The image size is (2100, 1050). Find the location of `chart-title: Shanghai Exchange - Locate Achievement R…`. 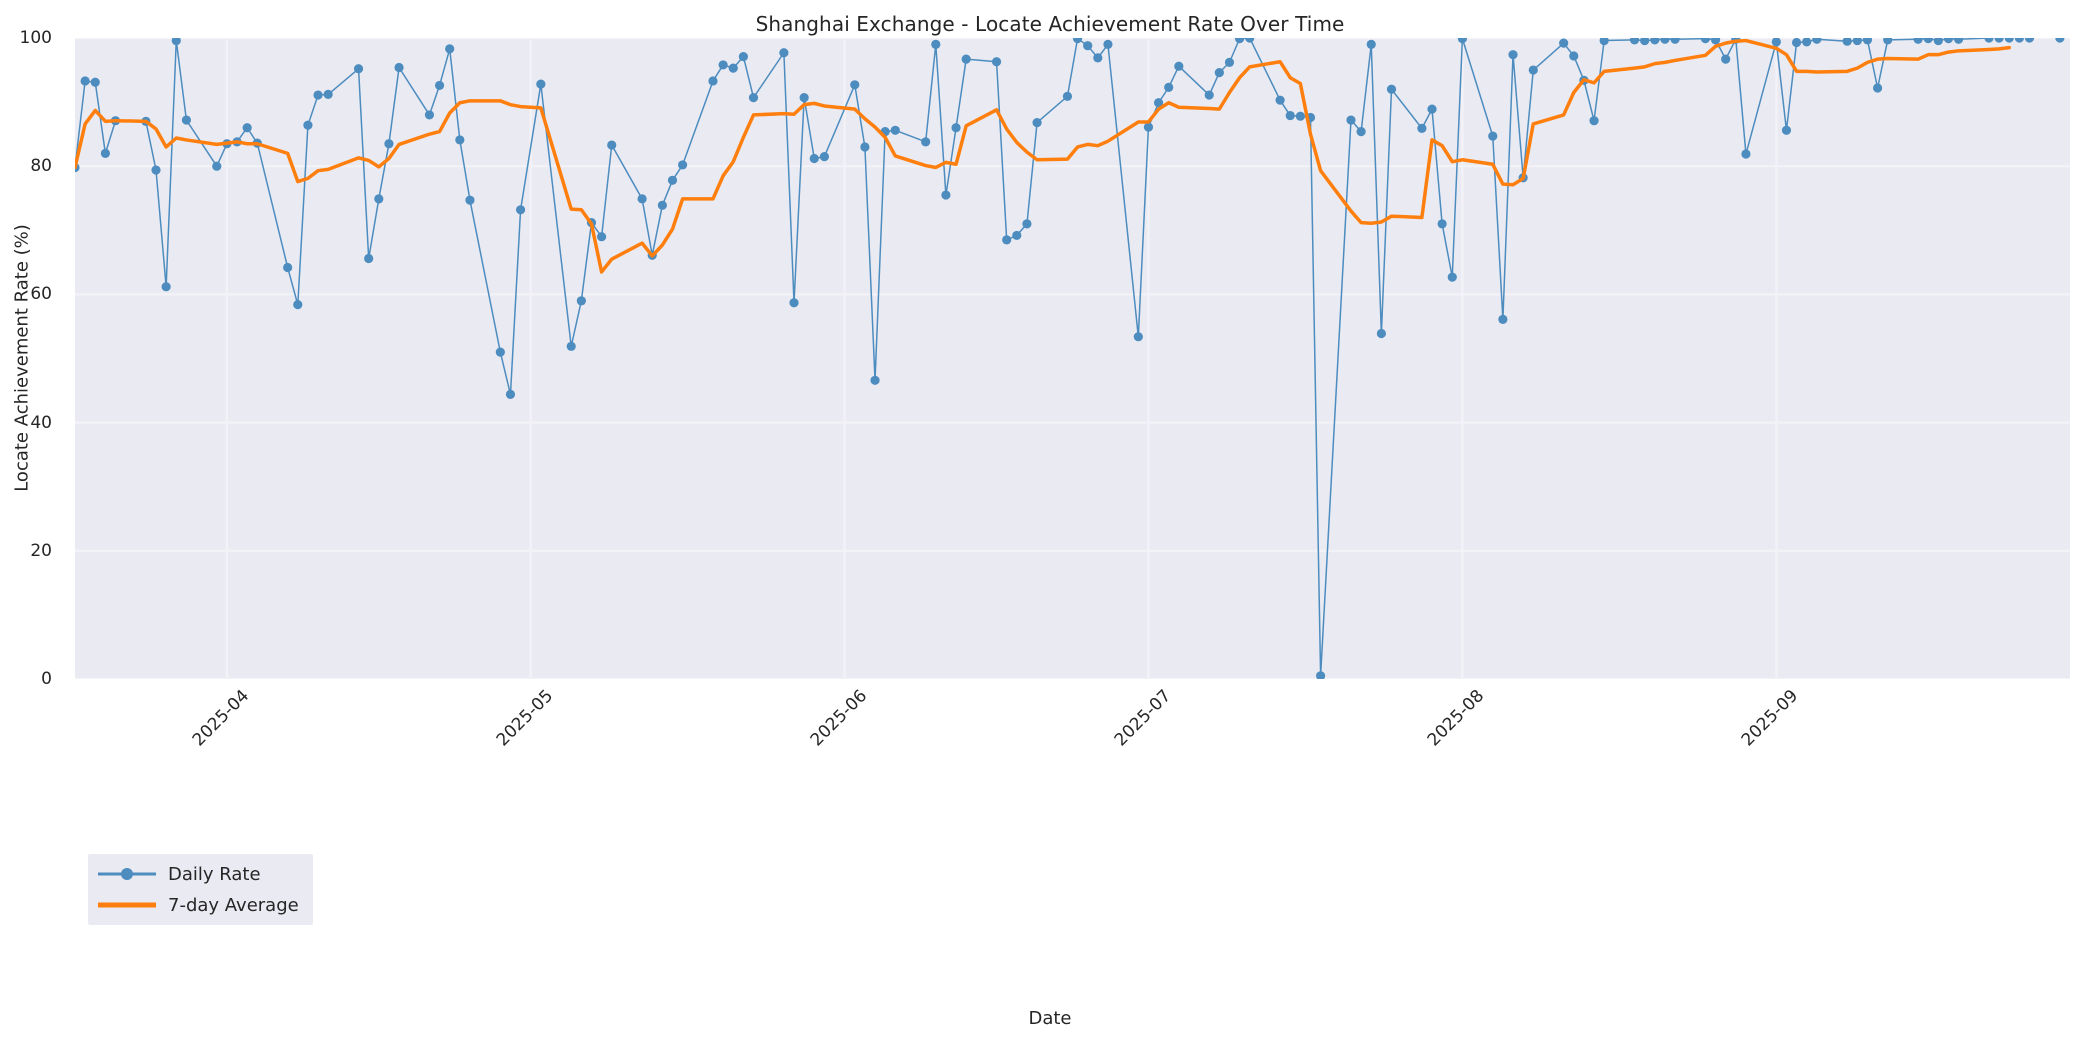

chart-title: Shanghai Exchange - Locate Achievement R… is located at coordinates (1050, 24).